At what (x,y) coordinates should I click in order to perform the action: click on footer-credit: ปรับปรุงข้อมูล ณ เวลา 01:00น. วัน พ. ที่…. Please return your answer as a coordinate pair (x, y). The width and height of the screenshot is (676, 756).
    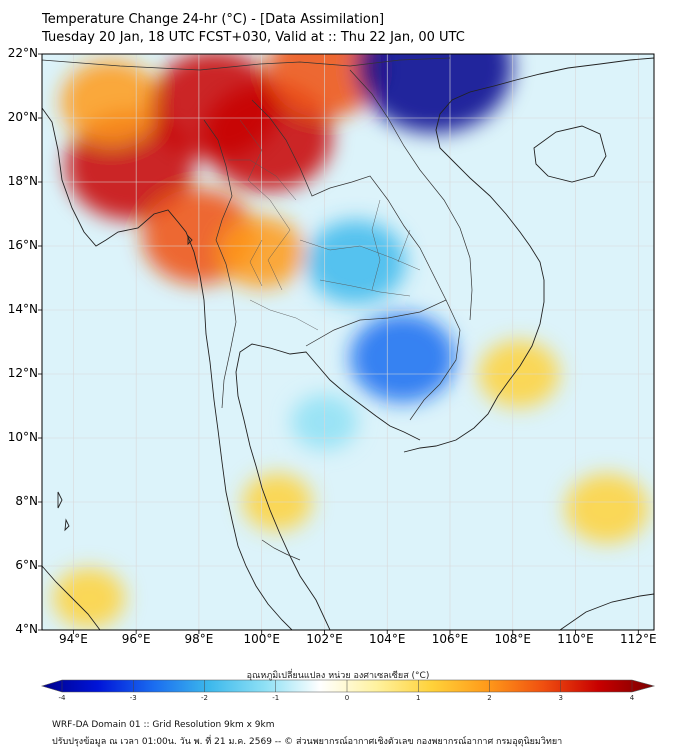
    Looking at the image, I should click on (307, 742).